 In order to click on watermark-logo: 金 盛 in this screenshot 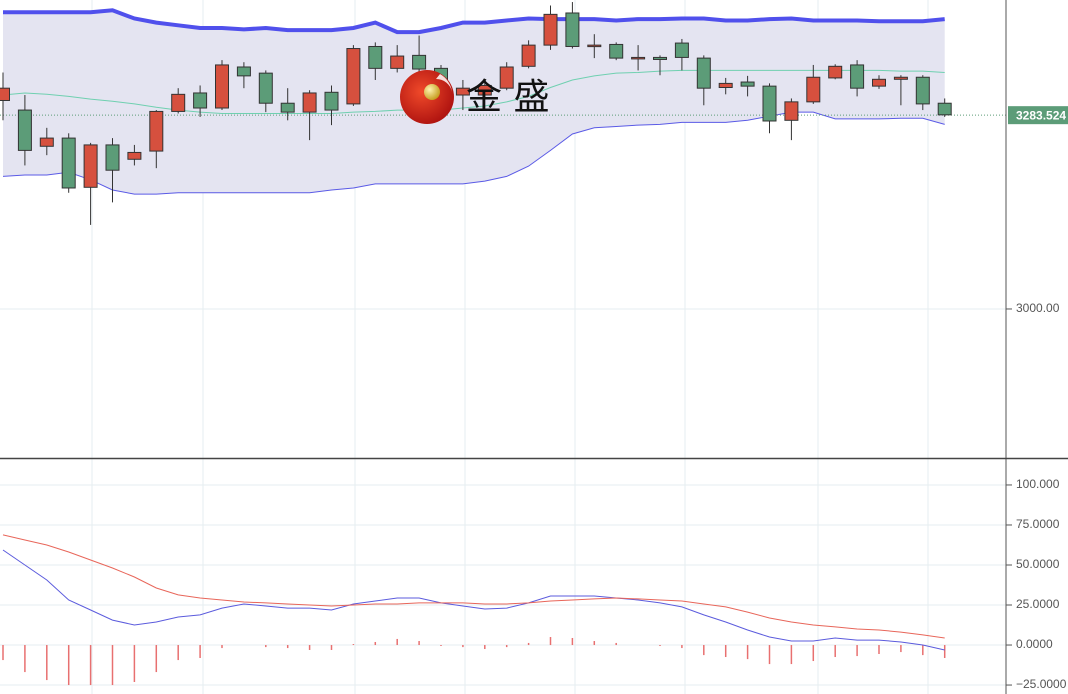, I will do `click(474, 97)`.